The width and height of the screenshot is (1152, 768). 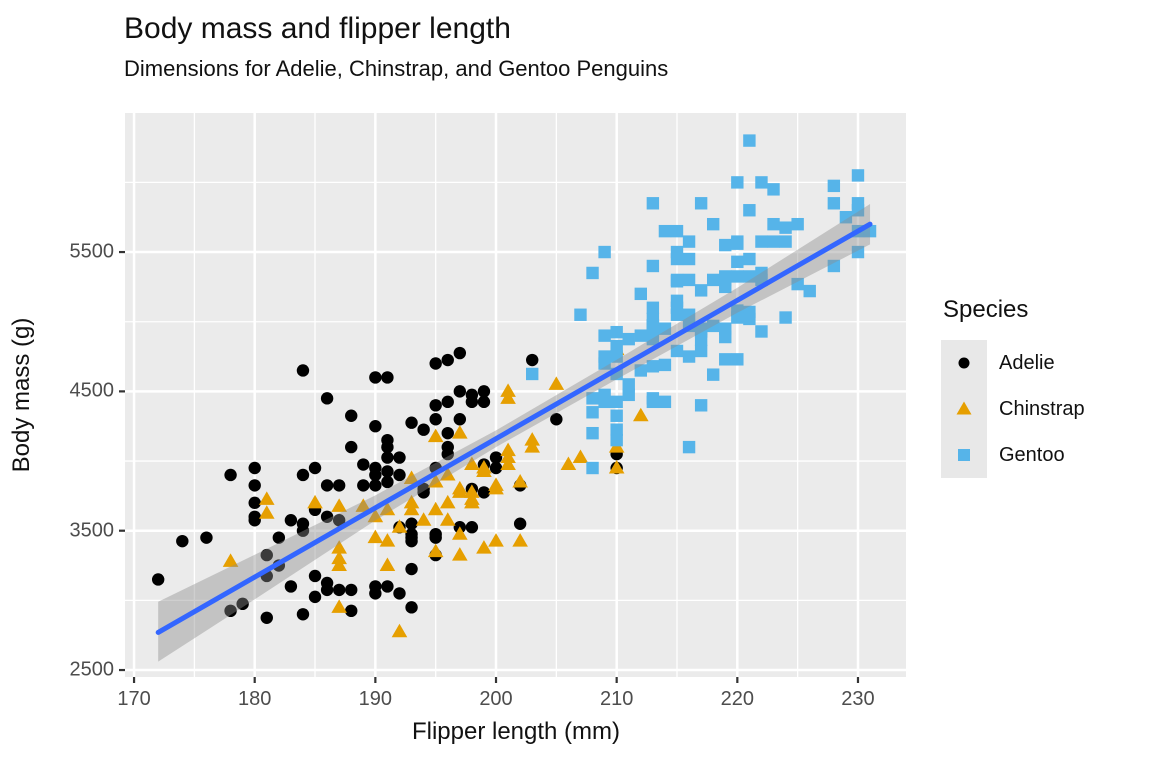 What do you see at coordinates (1032, 454) in the screenshot?
I see `legend-label: Gentoo` at bounding box center [1032, 454].